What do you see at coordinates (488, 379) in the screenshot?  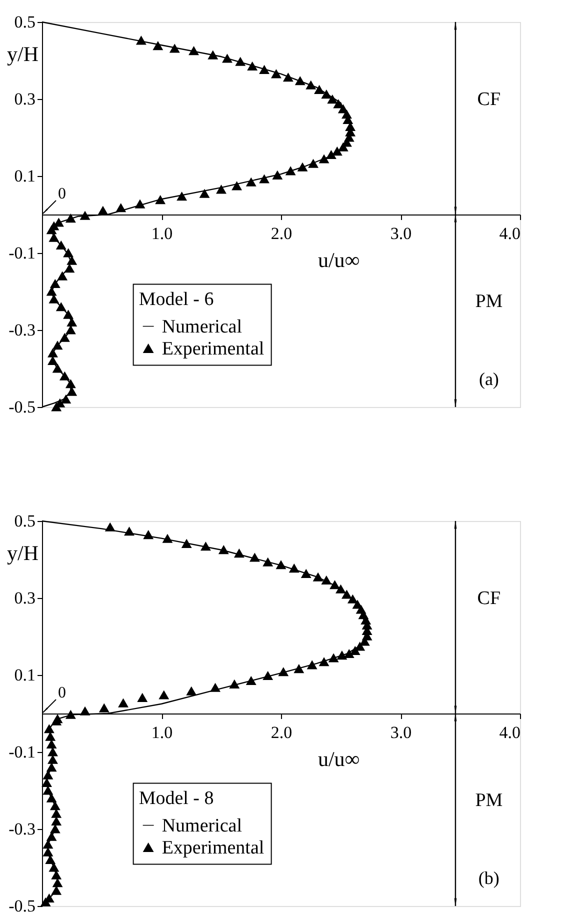 I see `annotation: (a)` at bounding box center [488, 379].